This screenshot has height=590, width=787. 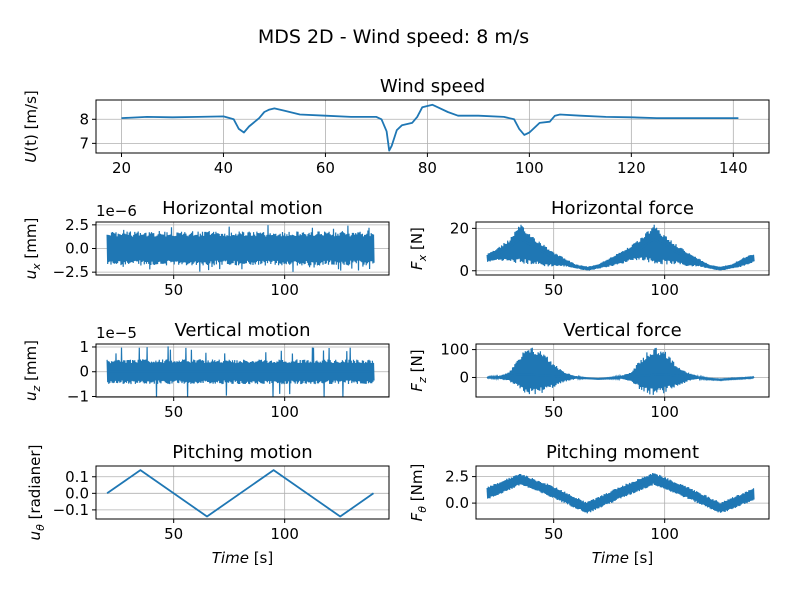 I want to click on axes-frame-fx, so click(x=622, y=248).